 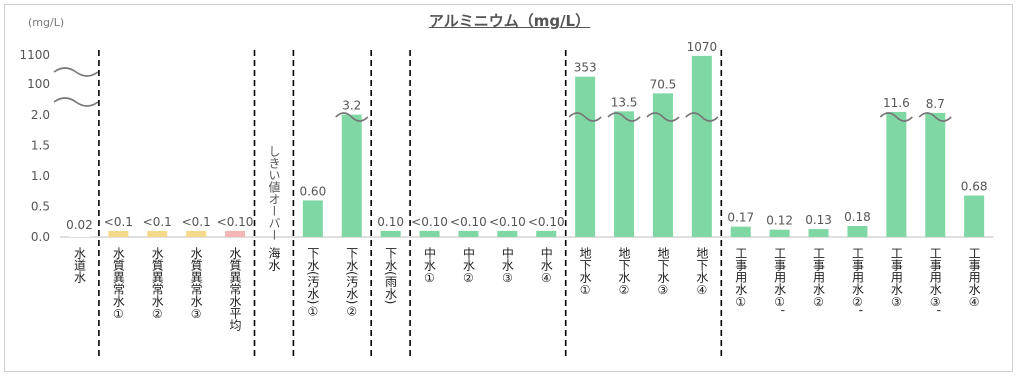 I want to click on y-tick-label: 0.0, so click(x=40, y=237).